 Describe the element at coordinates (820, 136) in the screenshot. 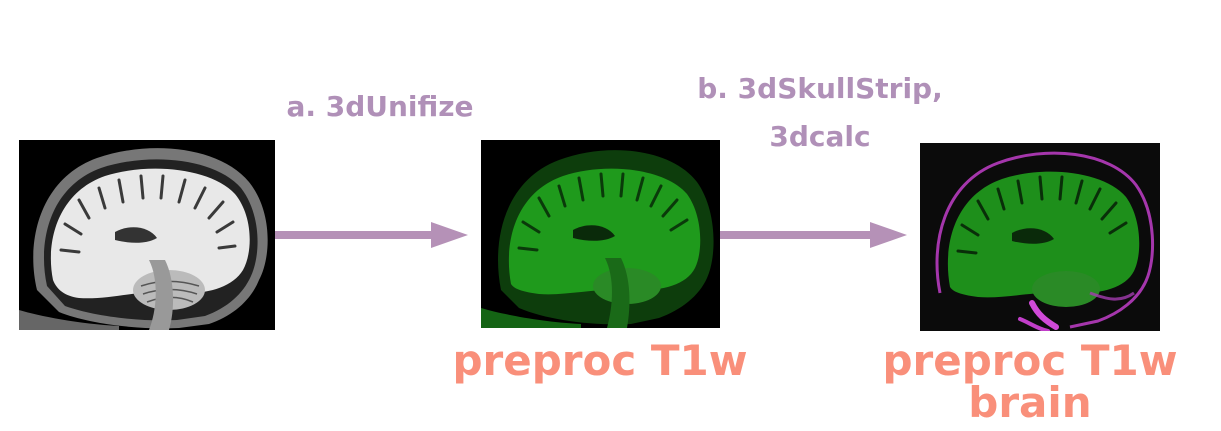

I see `step-b-label-line2: 3dcalc` at that location.